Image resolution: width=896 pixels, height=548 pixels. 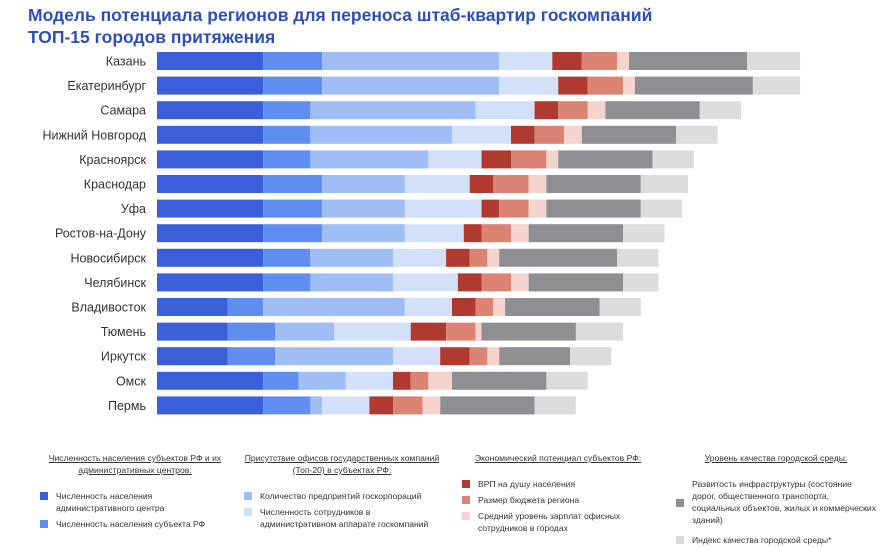 I want to click on legend-item: Количество предприятий госкорпораций, so click(x=342, y=496).